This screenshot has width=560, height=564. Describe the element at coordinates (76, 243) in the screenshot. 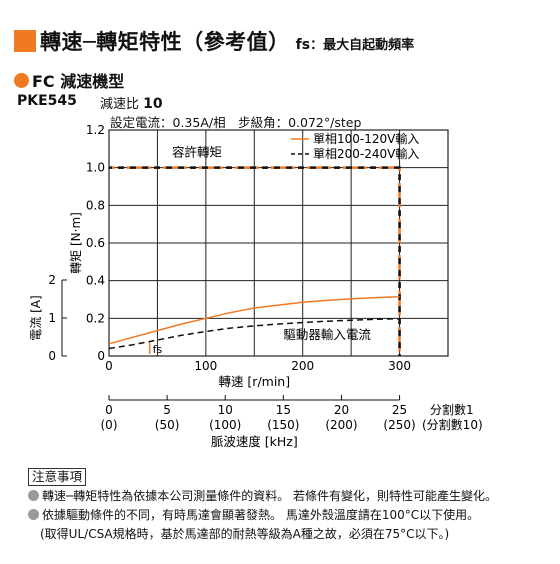

I see `y-axis-label: 轉矩 [N·m]` at that location.